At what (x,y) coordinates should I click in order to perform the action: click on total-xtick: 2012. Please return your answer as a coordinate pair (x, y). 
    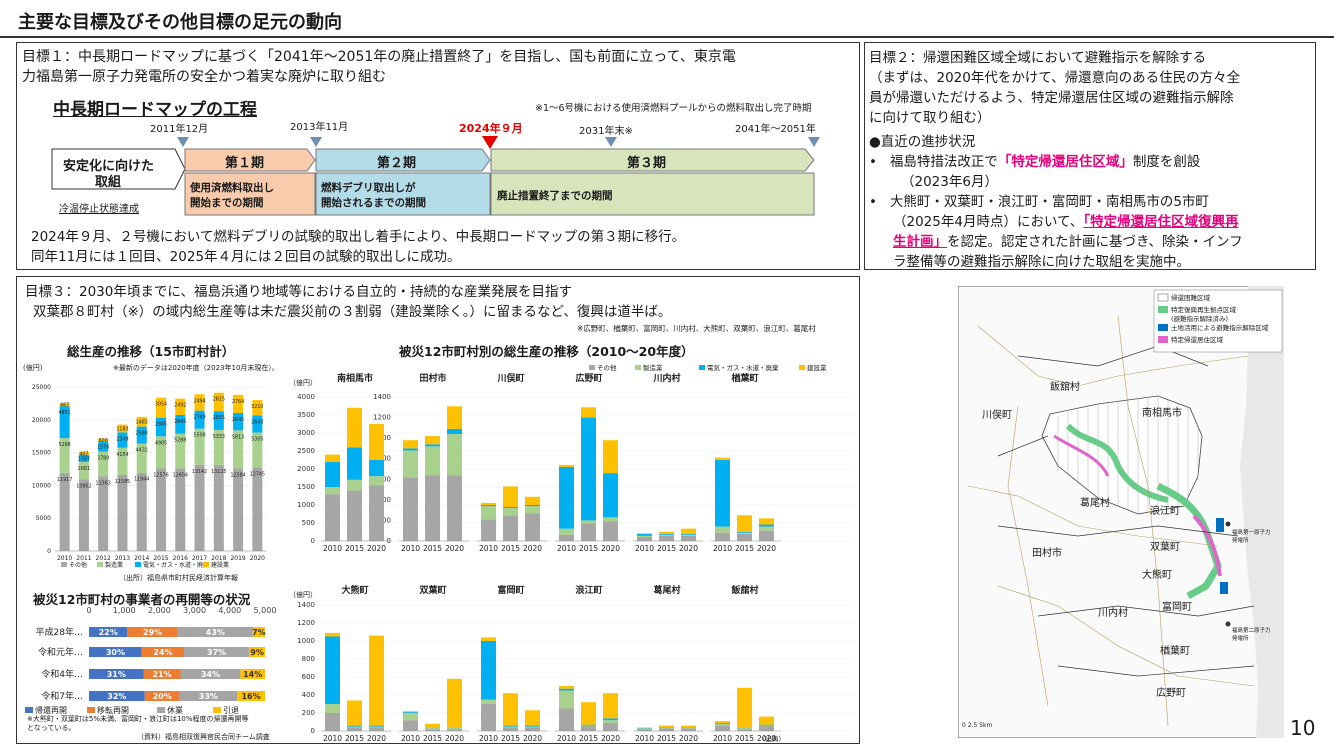
    Looking at the image, I should click on (103, 558).